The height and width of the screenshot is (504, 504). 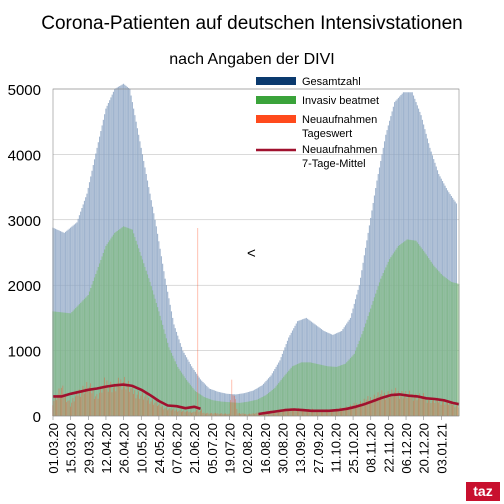 What do you see at coordinates (388, 448) in the screenshot?
I see `x-tick-label: 22.11.20` at bounding box center [388, 448].